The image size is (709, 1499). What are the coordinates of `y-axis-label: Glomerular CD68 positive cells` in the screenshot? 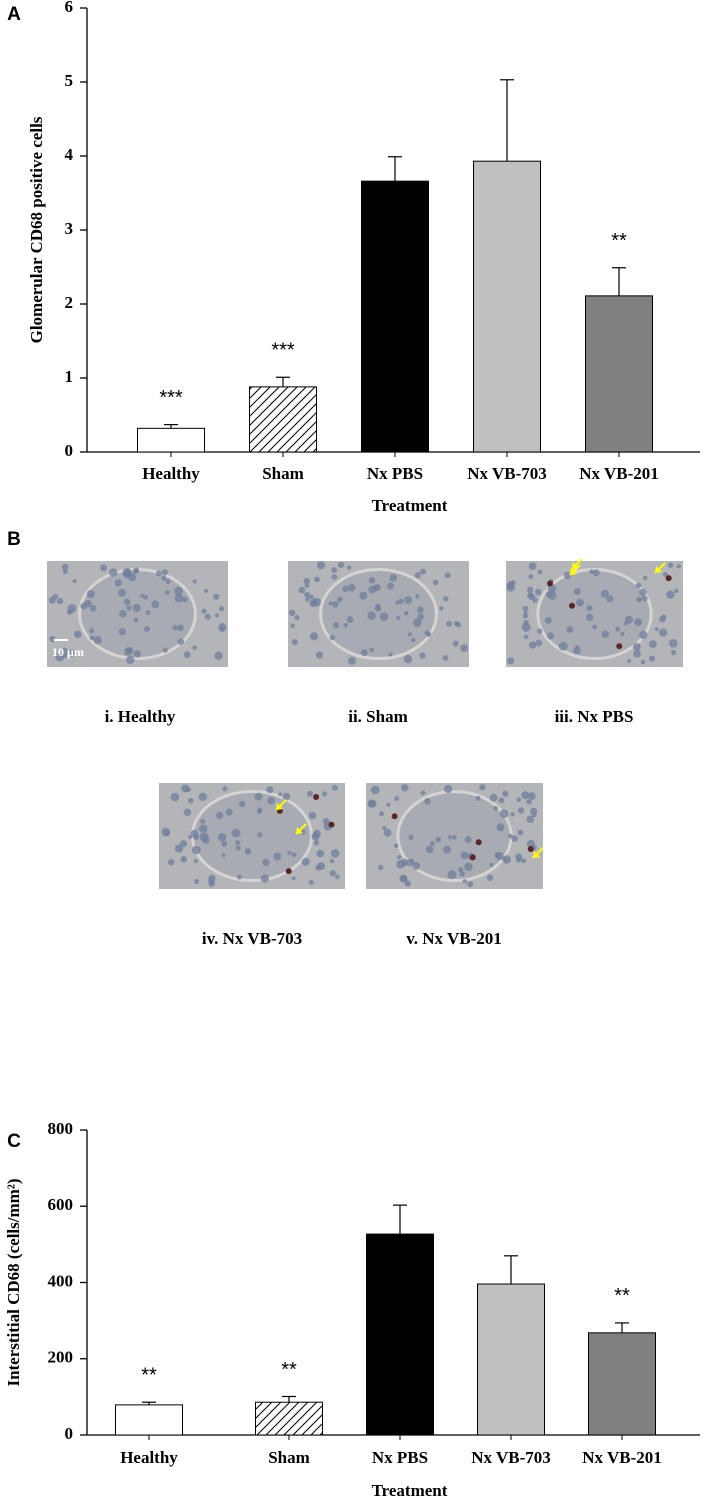 It's located at (36, 229).